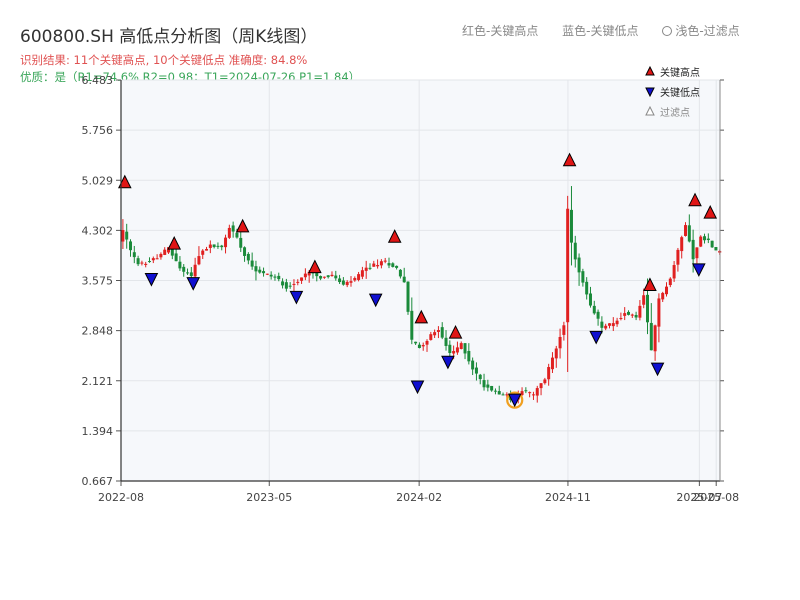 The height and width of the screenshot is (600, 800). I want to click on header-legend: 红色-关键高点 蓝色-关键低点 浅色-过滤点, so click(601, 30).